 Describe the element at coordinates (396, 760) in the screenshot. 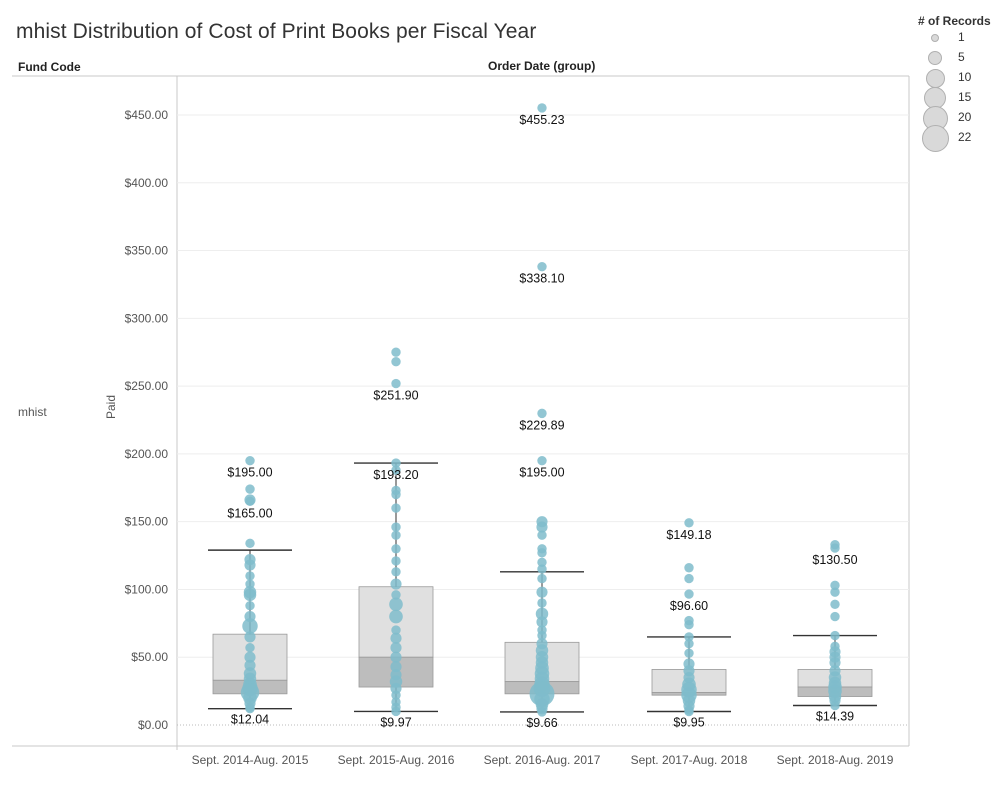

I see `x-tick-label: Sept. 2015-Aug. 2016` at that location.